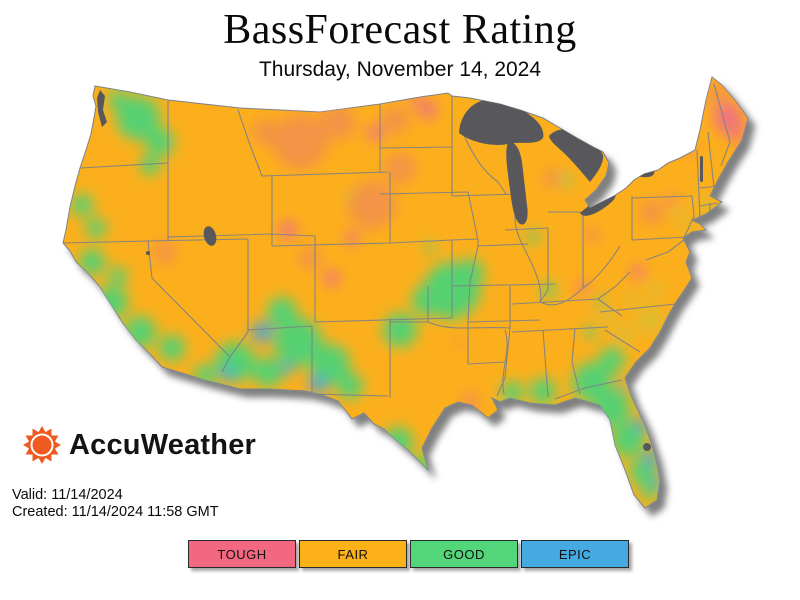 This screenshot has height=600, width=800. I want to click on accuweather-logo: AccuWeather, so click(139, 445).